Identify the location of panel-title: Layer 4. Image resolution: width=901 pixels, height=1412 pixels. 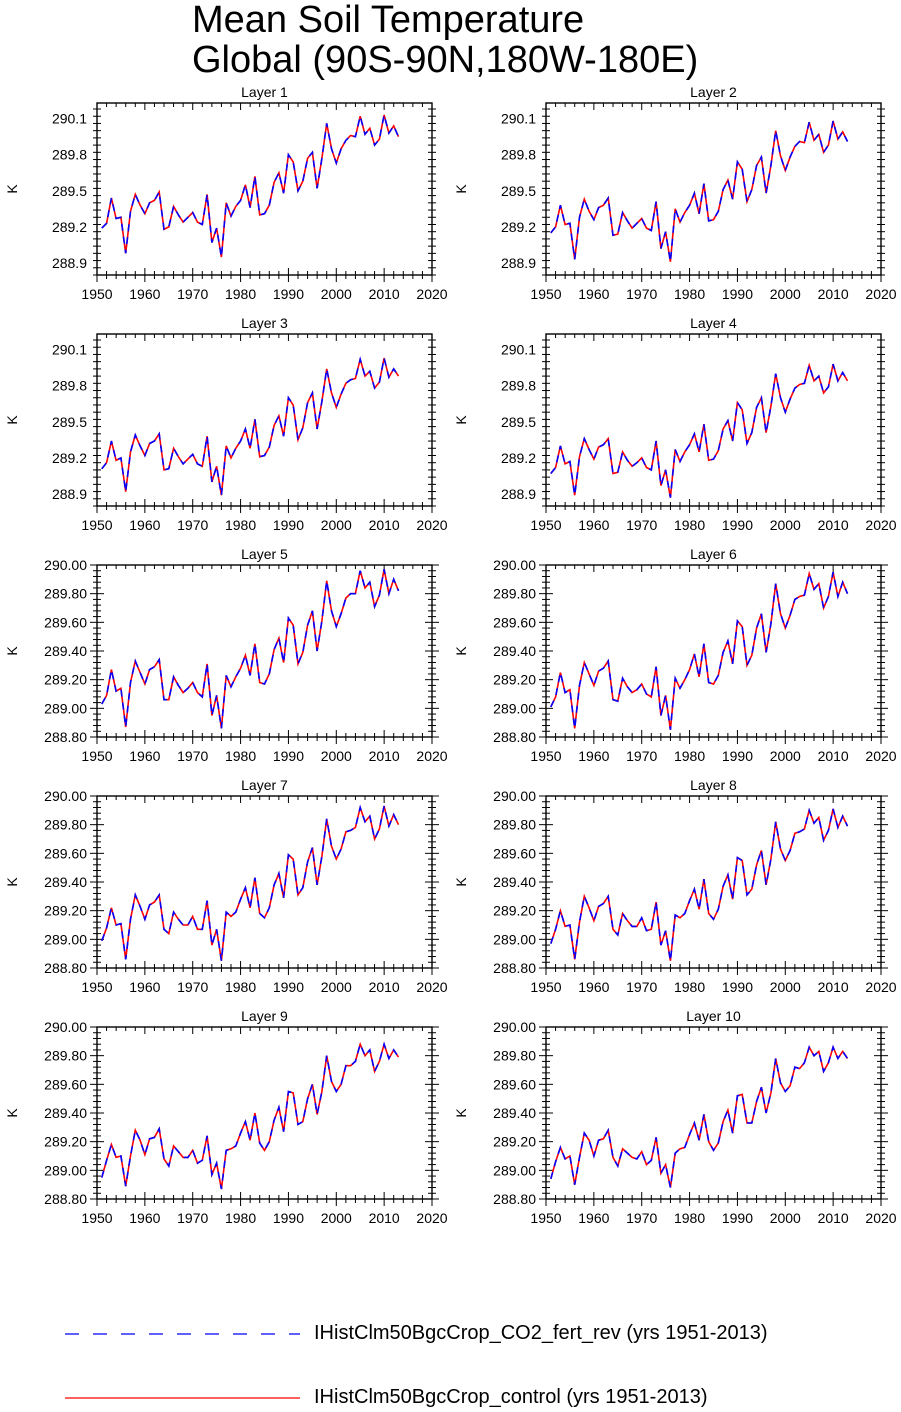
(713, 323).